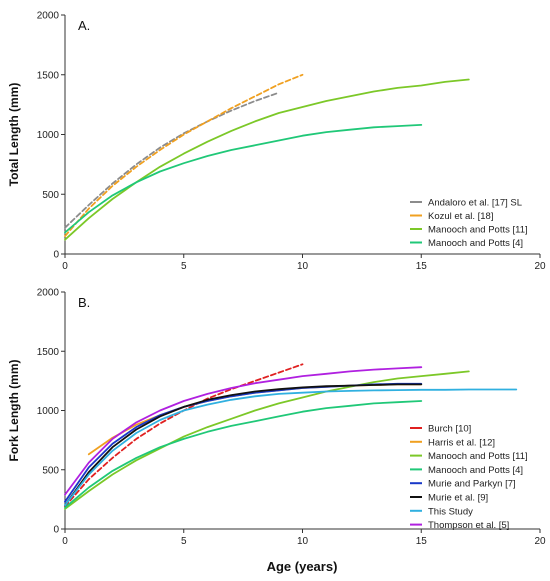 The height and width of the screenshot is (581, 550). I want to click on legend-label: This Study, so click(450, 511).